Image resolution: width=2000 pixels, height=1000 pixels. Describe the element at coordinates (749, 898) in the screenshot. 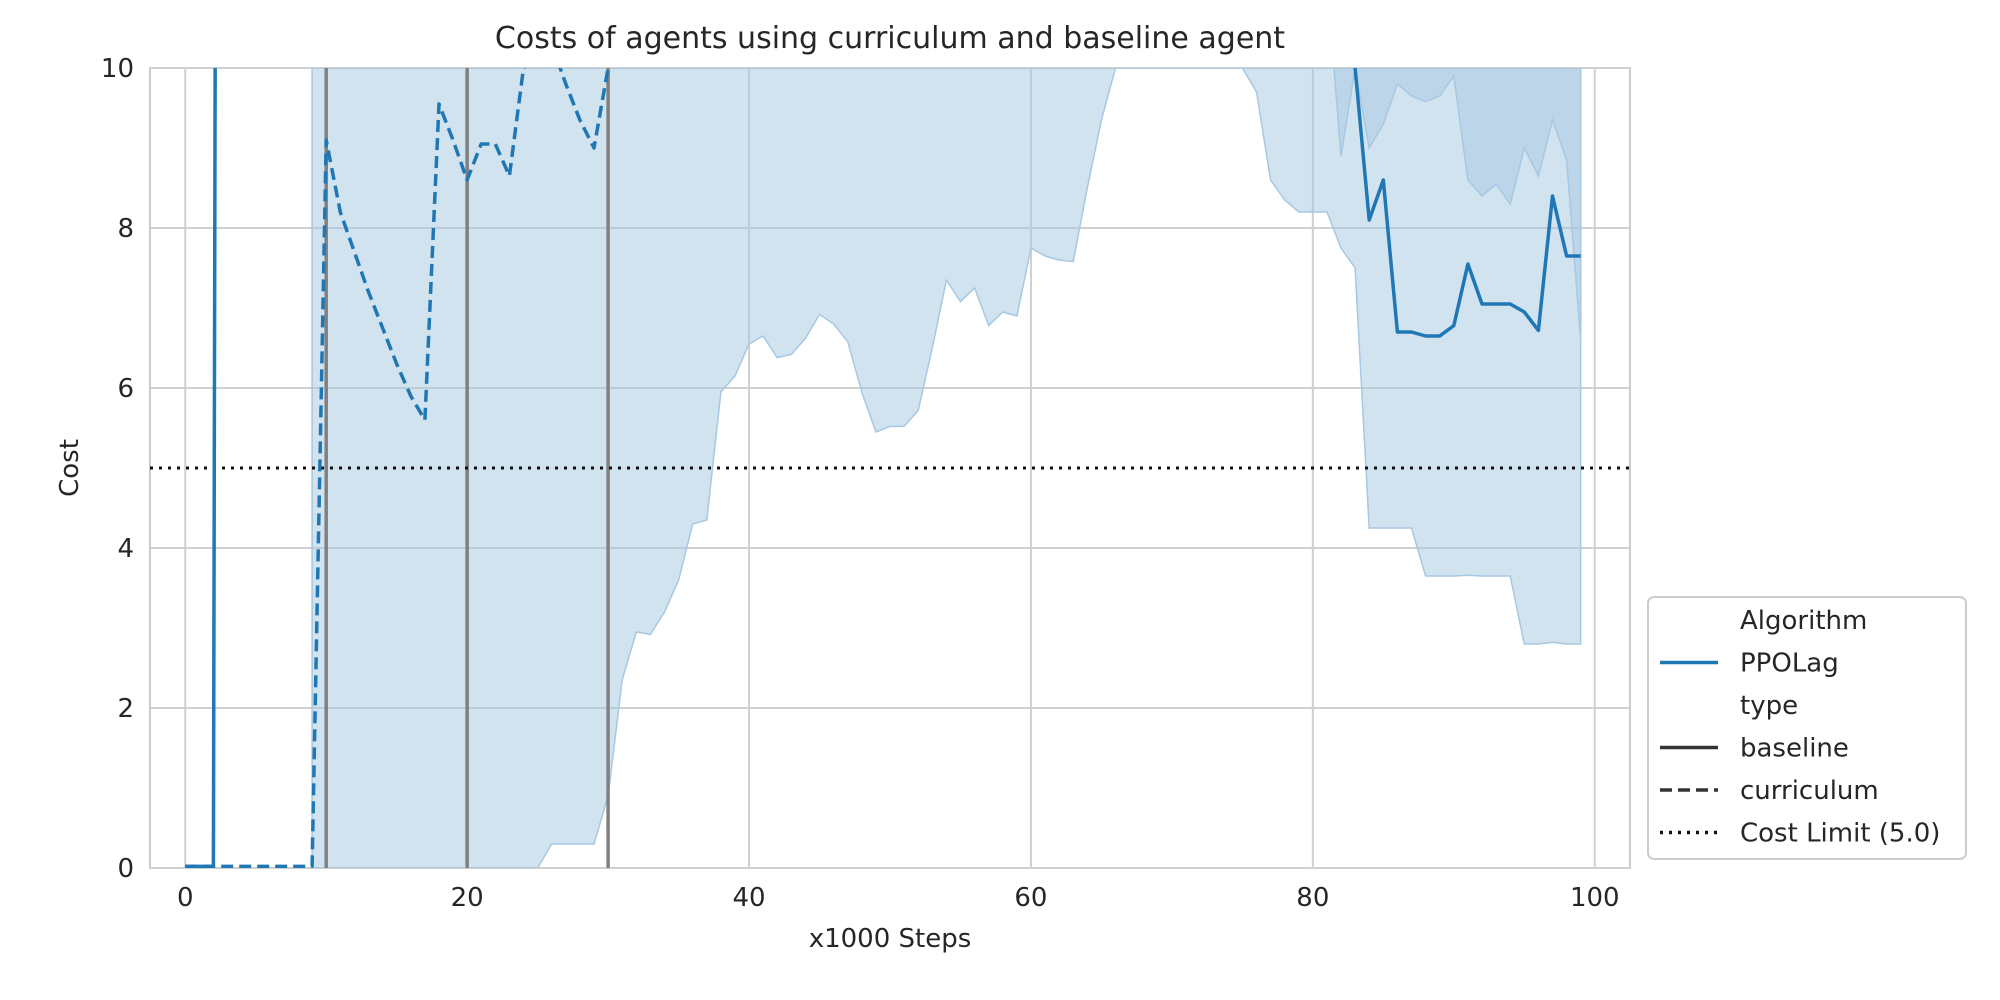

I see `x-tick-label: 40` at that location.